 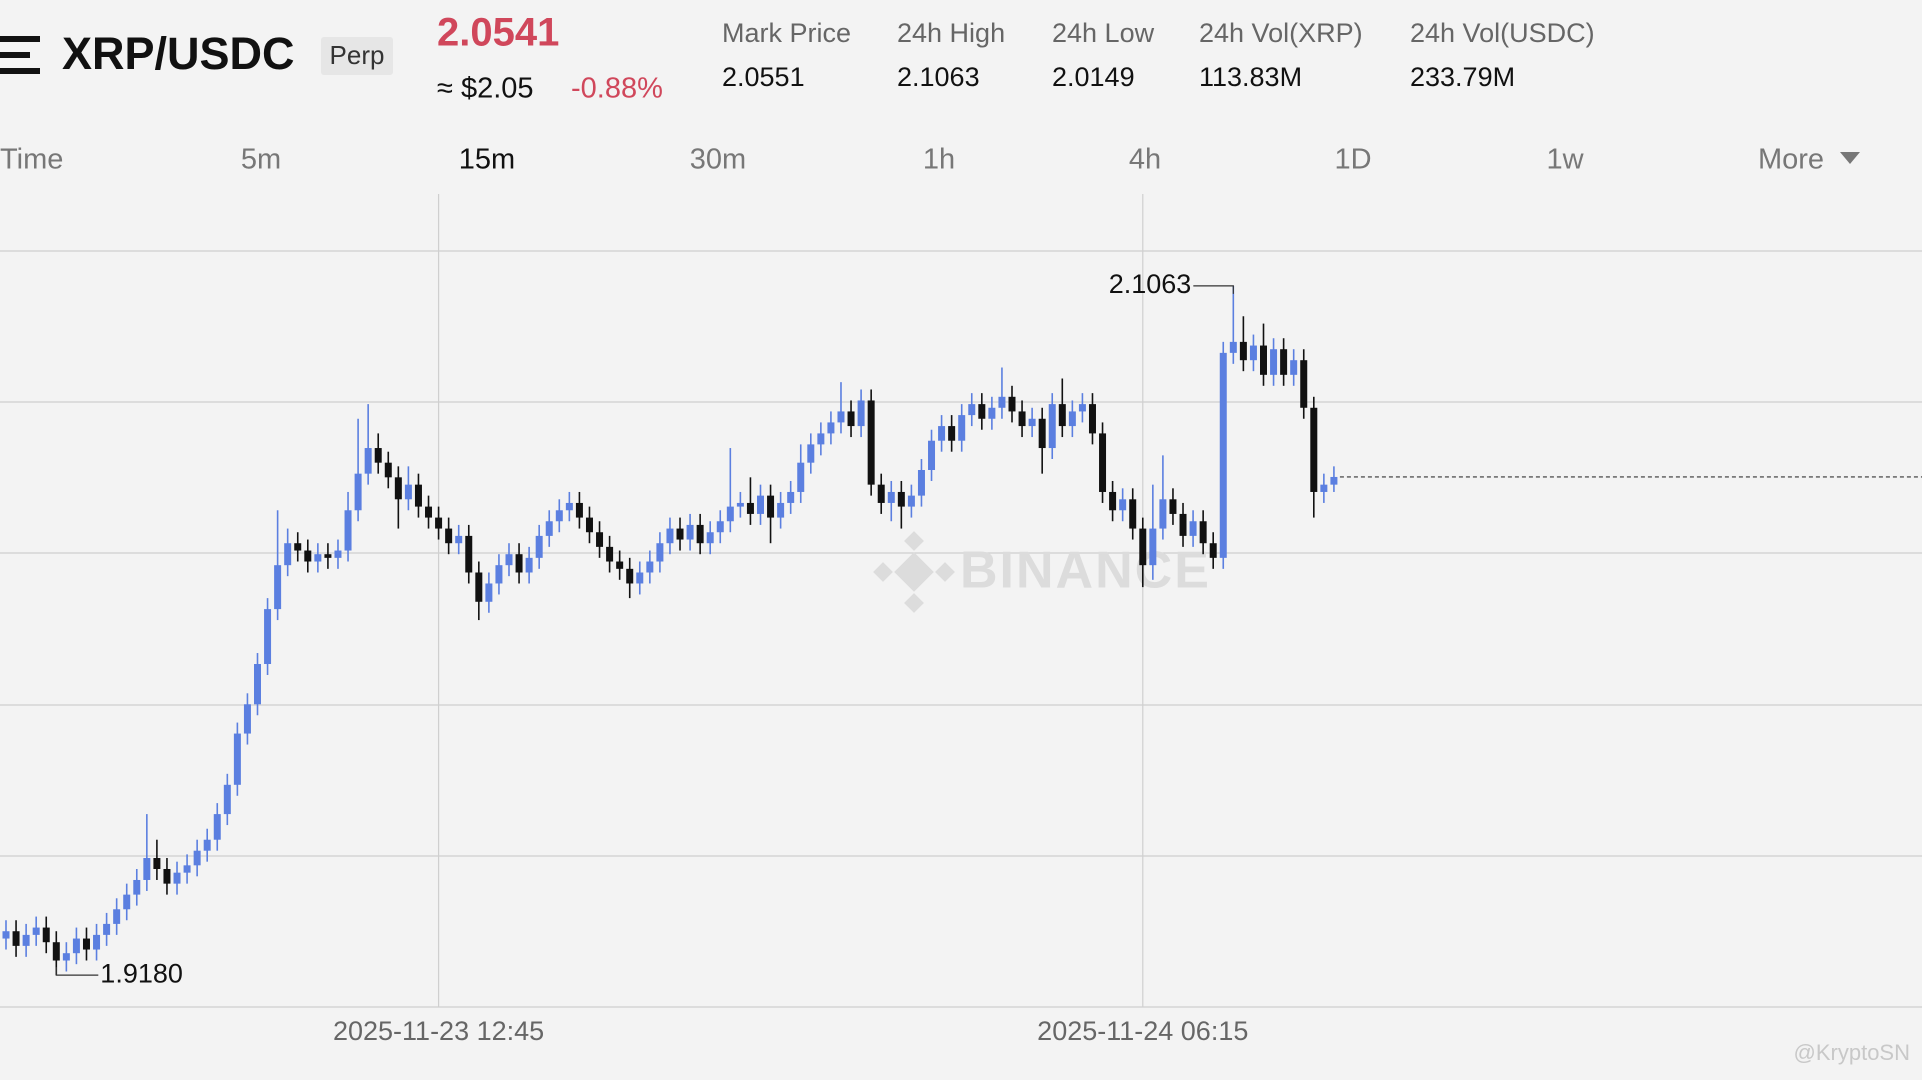 What do you see at coordinates (1791, 160) in the screenshot?
I see `timeframe-tab: More` at bounding box center [1791, 160].